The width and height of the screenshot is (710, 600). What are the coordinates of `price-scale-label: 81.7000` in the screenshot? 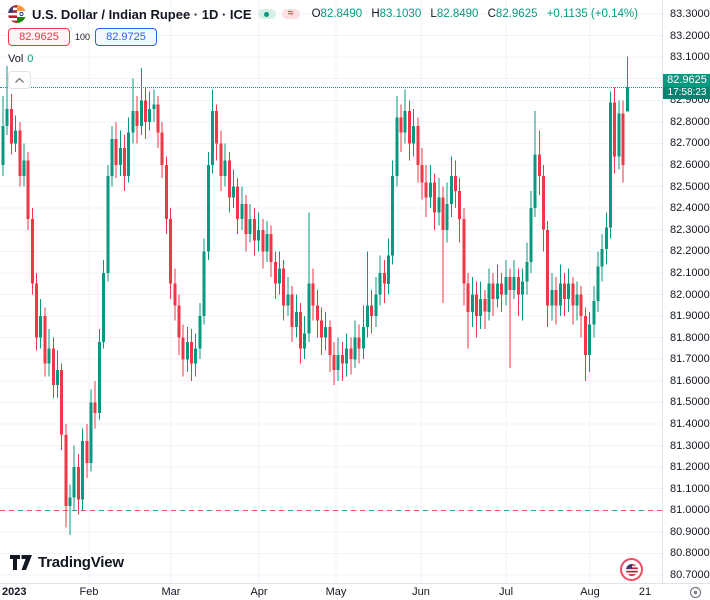 It's located at (690, 359).